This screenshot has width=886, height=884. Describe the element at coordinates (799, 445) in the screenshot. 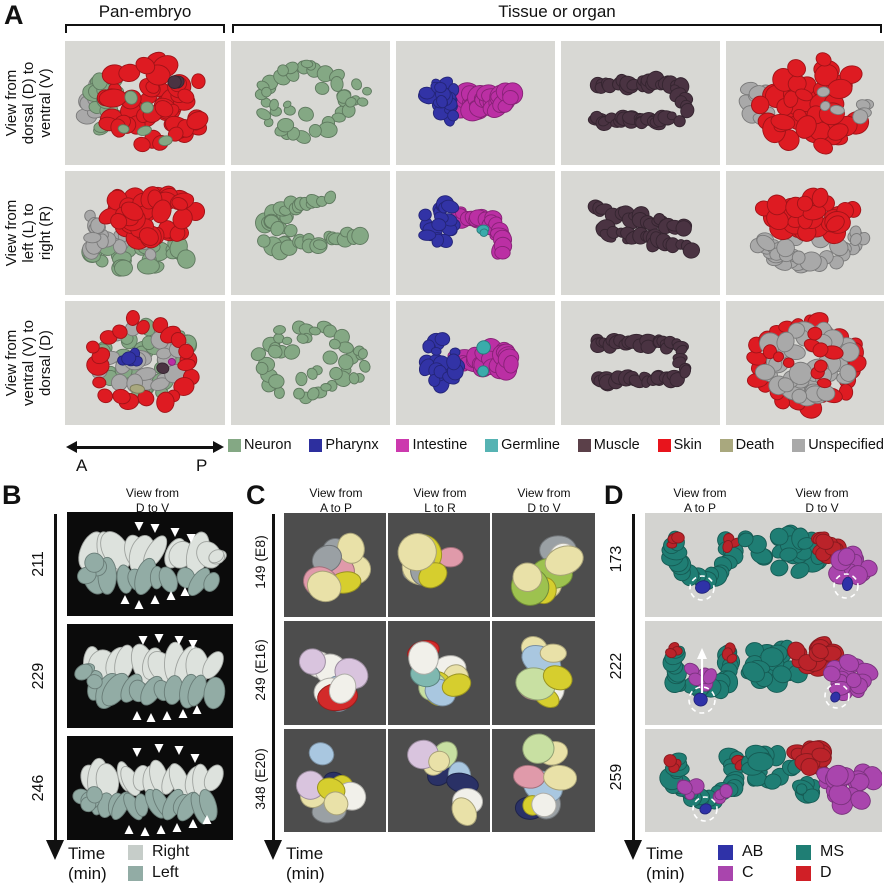

I see `unspecified-swatch` at that location.